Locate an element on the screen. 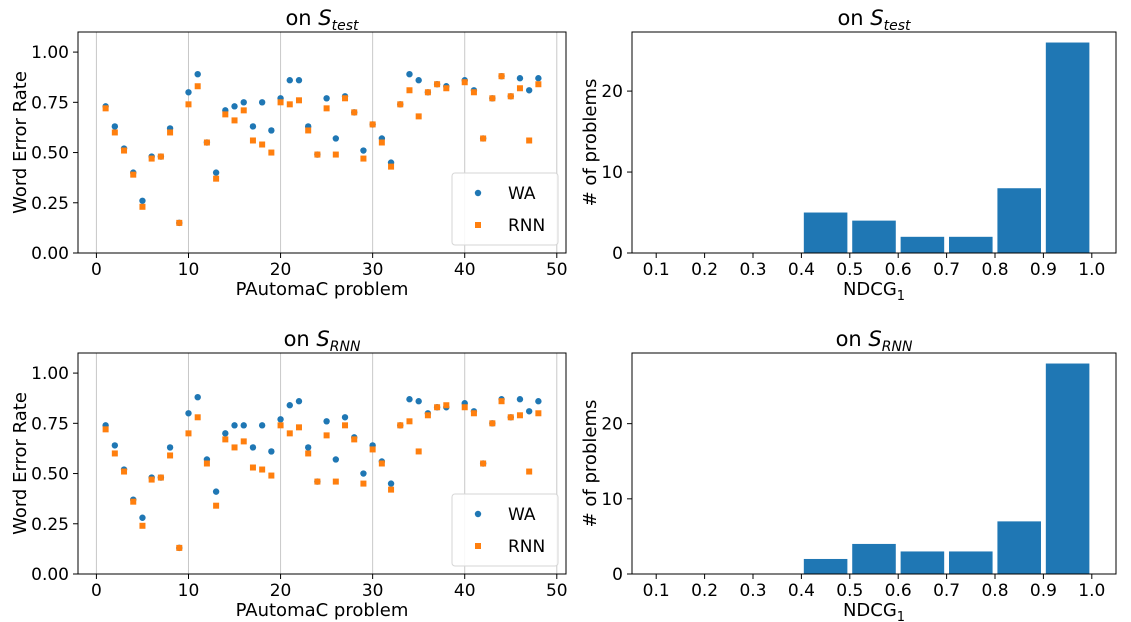 The width and height of the screenshot is (1131, 622). x-tick-label: 10 is located at coordinates (189, 591).